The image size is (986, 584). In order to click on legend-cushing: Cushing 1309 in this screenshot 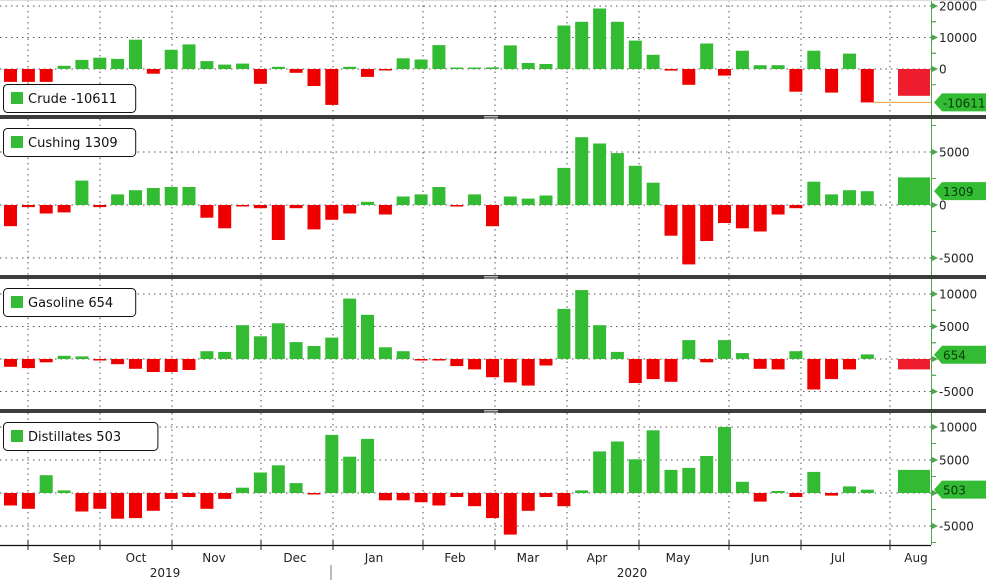, I will do `click(70, 142)`.